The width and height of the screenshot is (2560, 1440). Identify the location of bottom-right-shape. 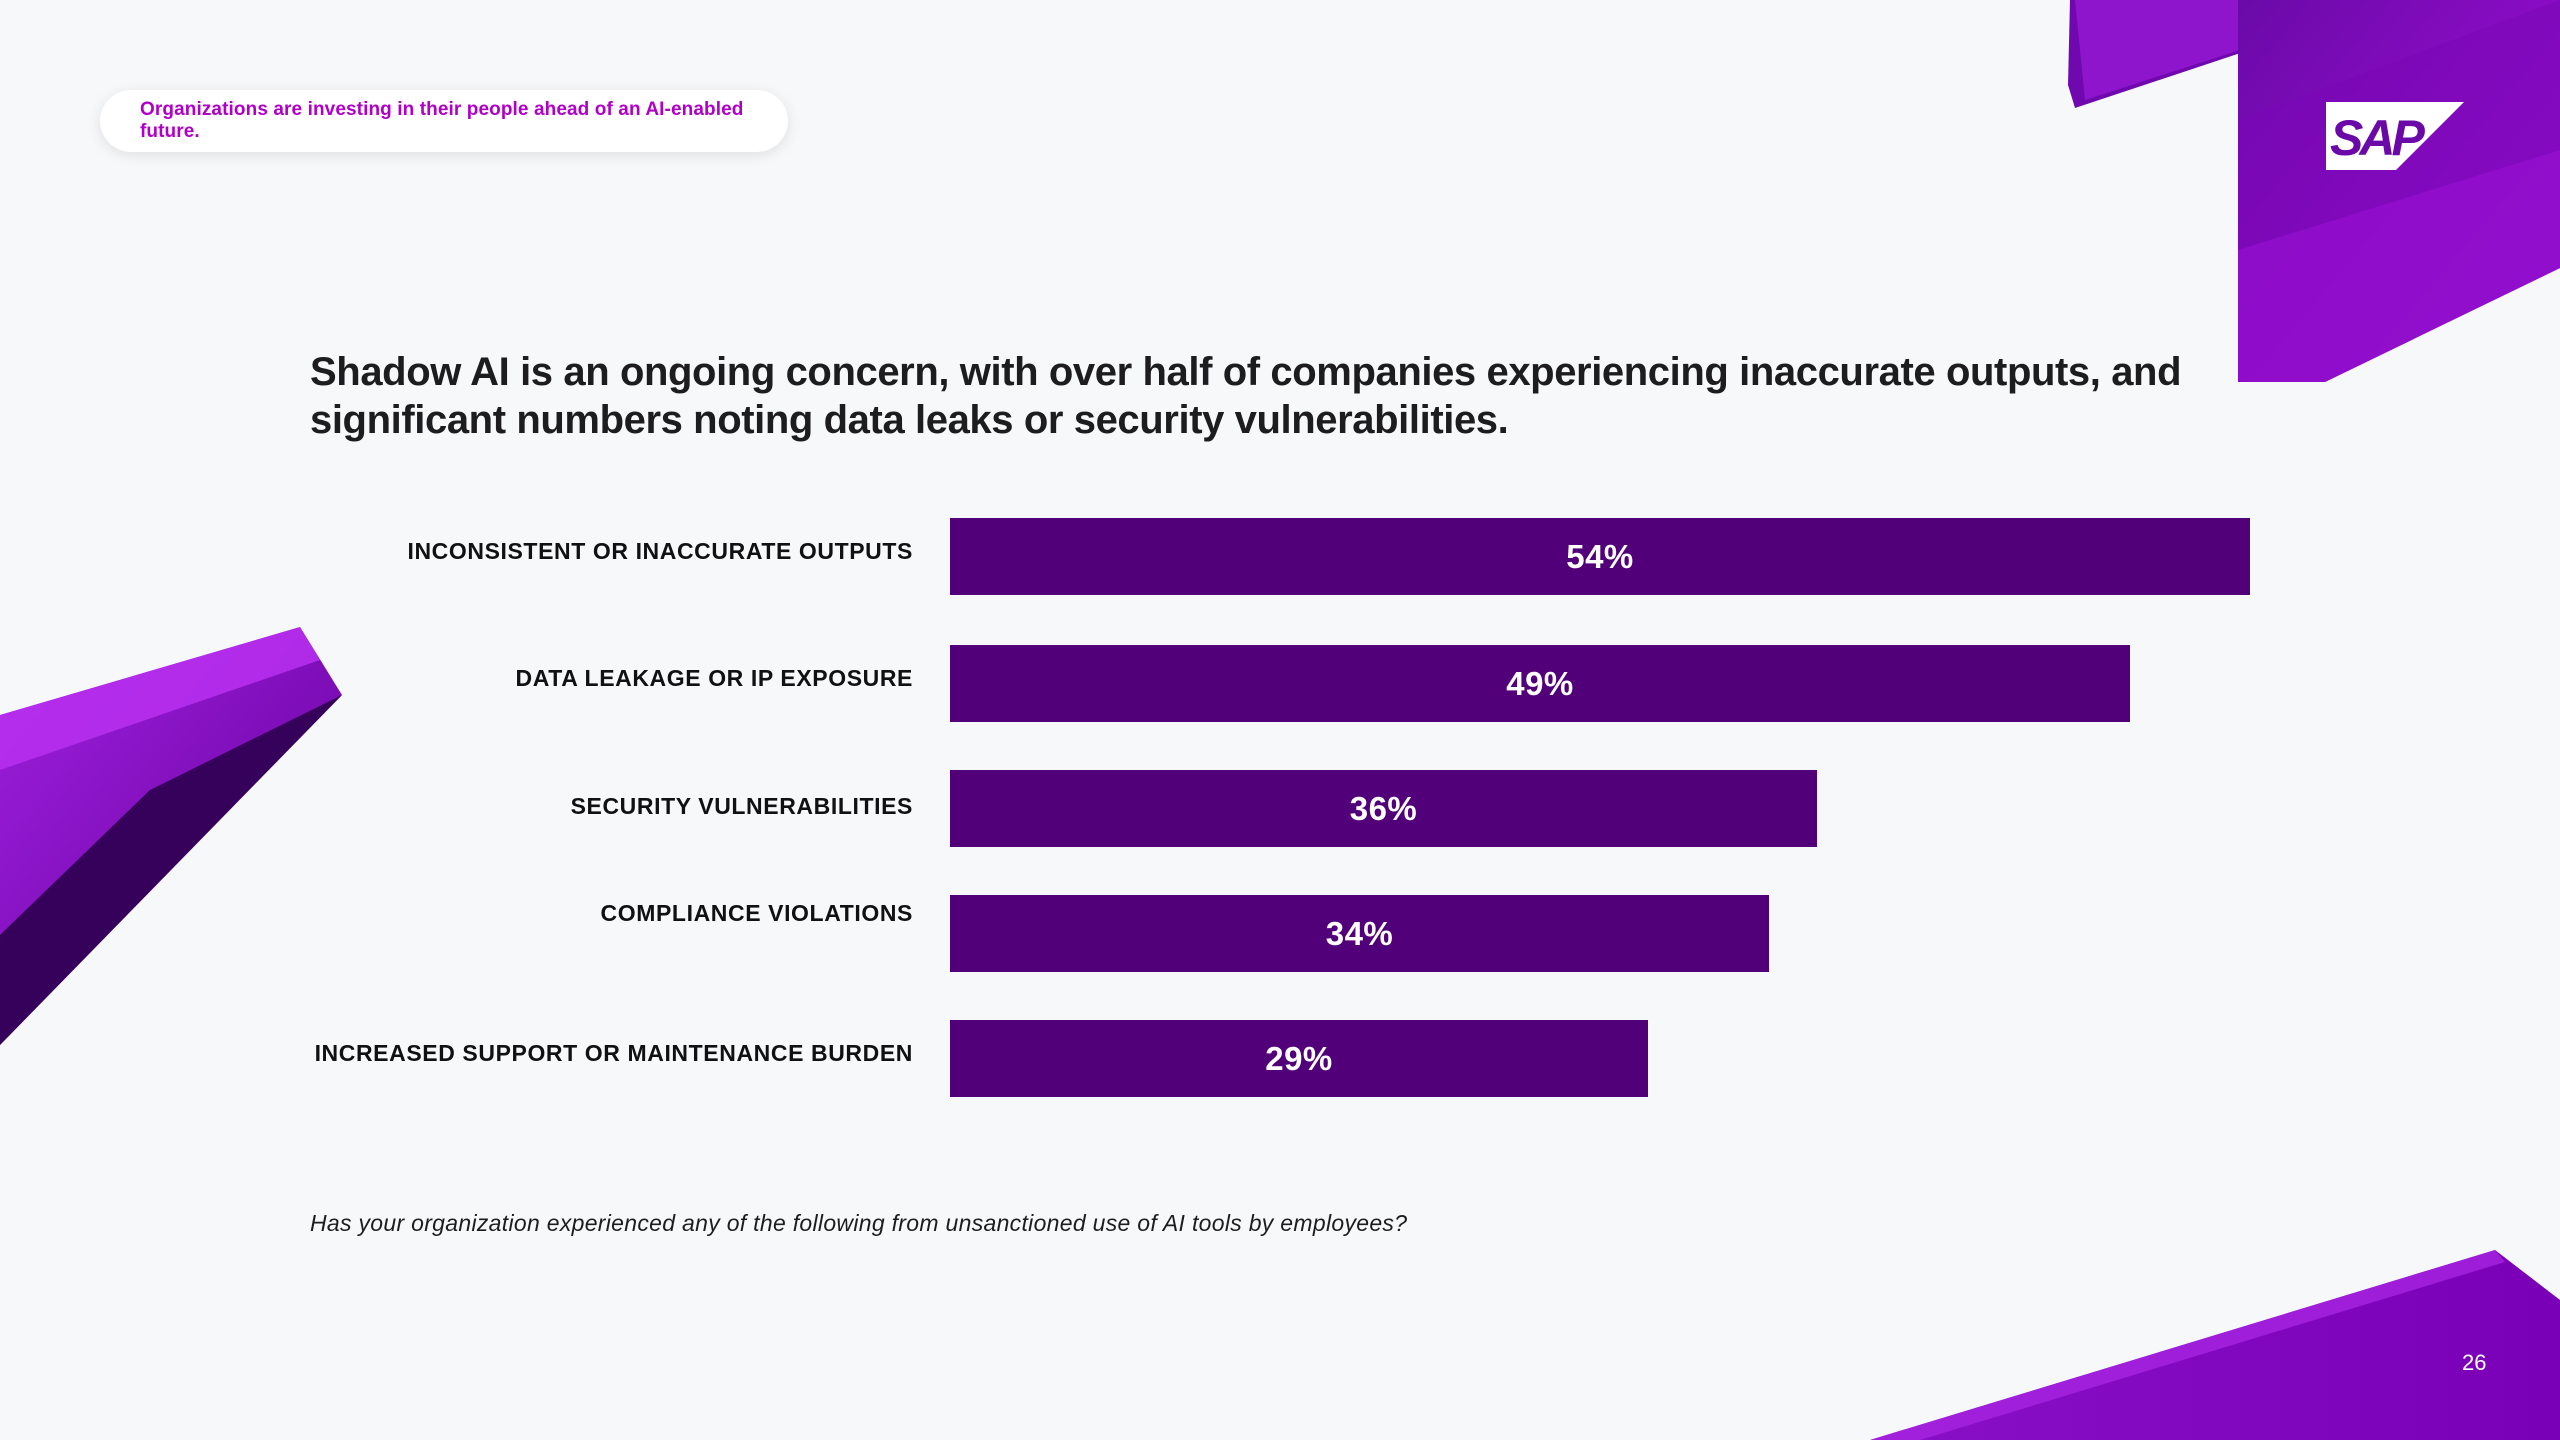
(2215, 1345).